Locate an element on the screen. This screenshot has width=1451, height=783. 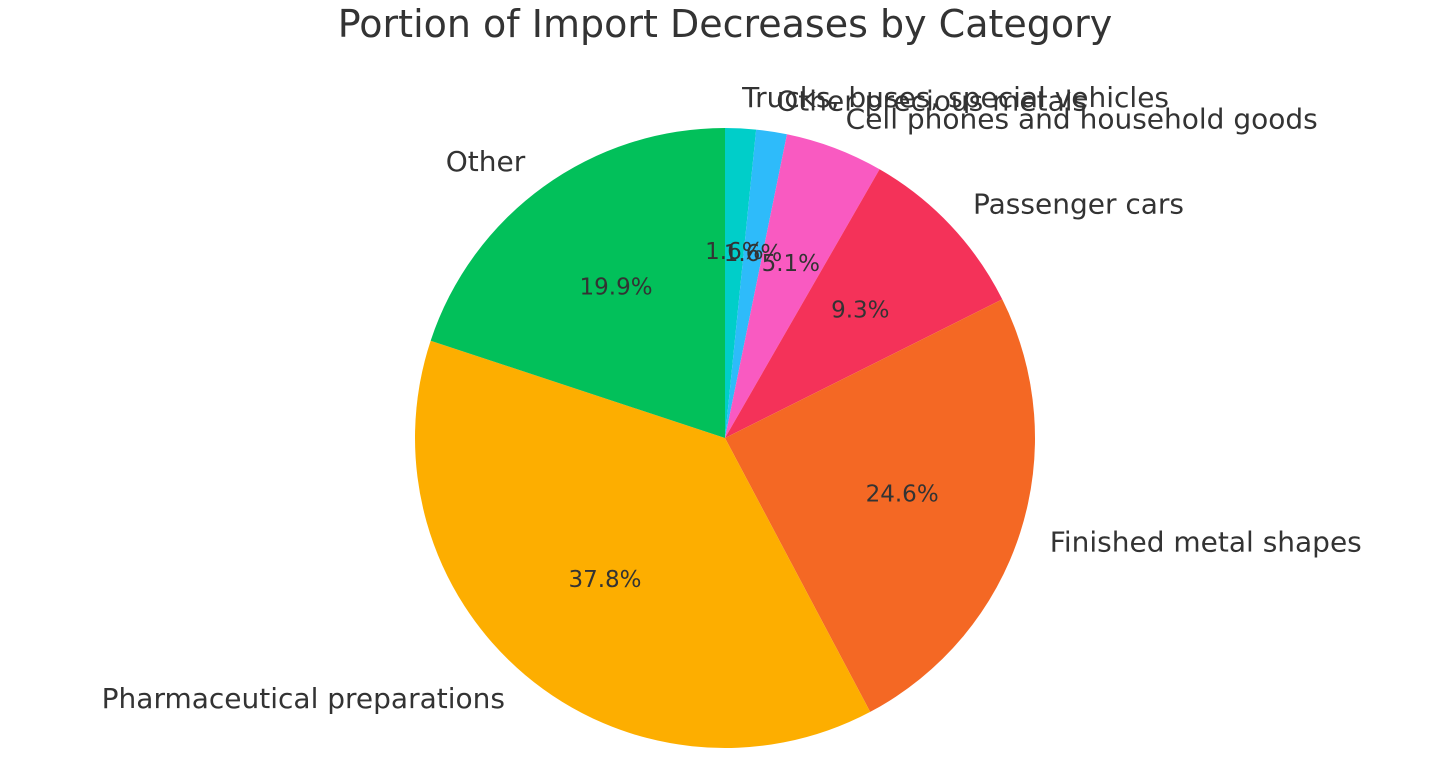
percent-label-other-precious-metals: 1.6% is located at coordinates (753, 254).